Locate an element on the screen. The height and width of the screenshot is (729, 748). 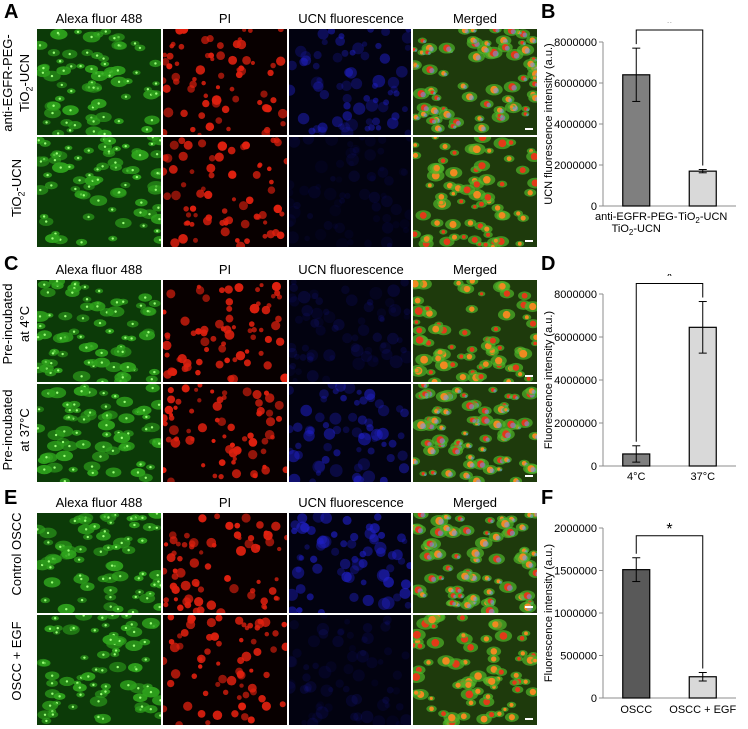
row-label-anti-egfr: anti-EGFR-PEG- TiO2-UCN is located at coordinates (17, 83).